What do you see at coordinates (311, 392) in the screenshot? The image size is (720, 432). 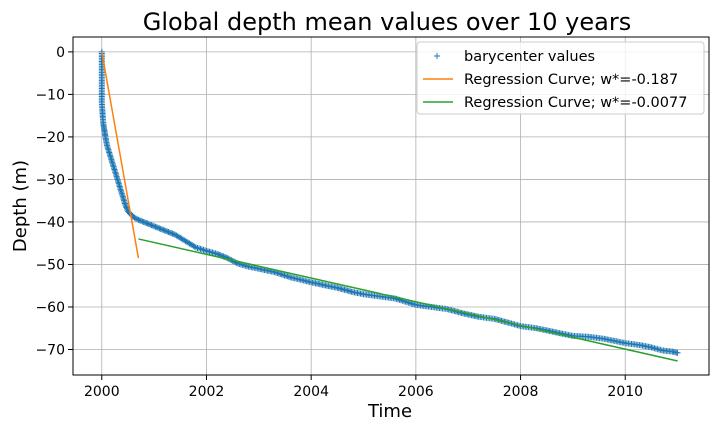 I see `x-tick-label: 2004` at bounding box center [311, 392].